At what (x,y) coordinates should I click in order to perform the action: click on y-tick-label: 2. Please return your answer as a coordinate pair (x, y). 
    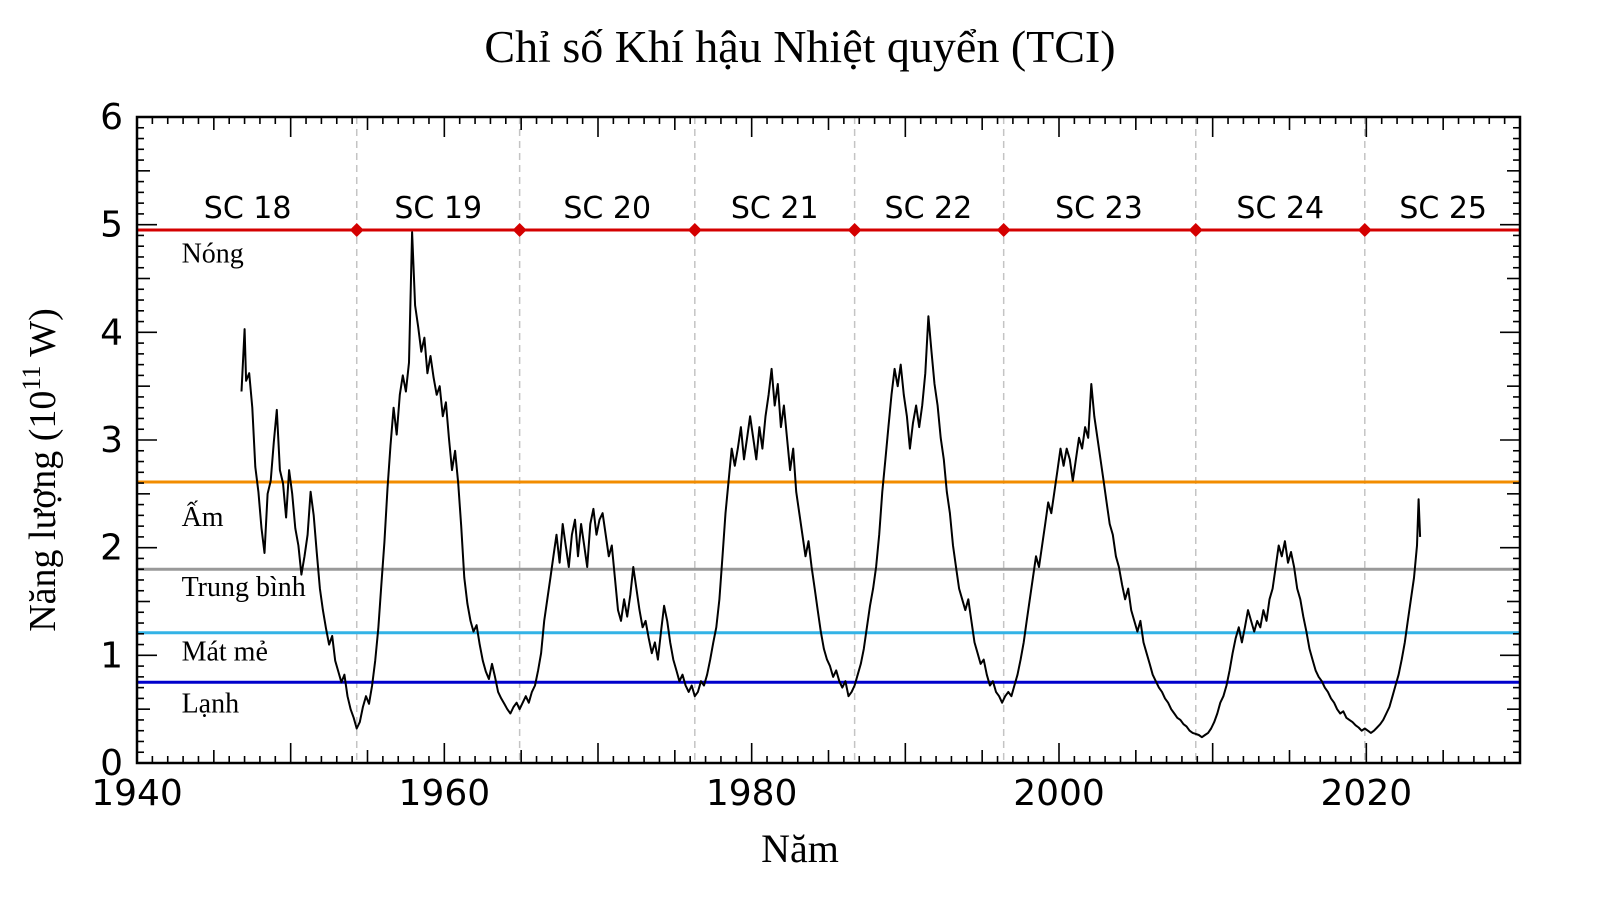
    Looking at the image, I should click on (111, 548).